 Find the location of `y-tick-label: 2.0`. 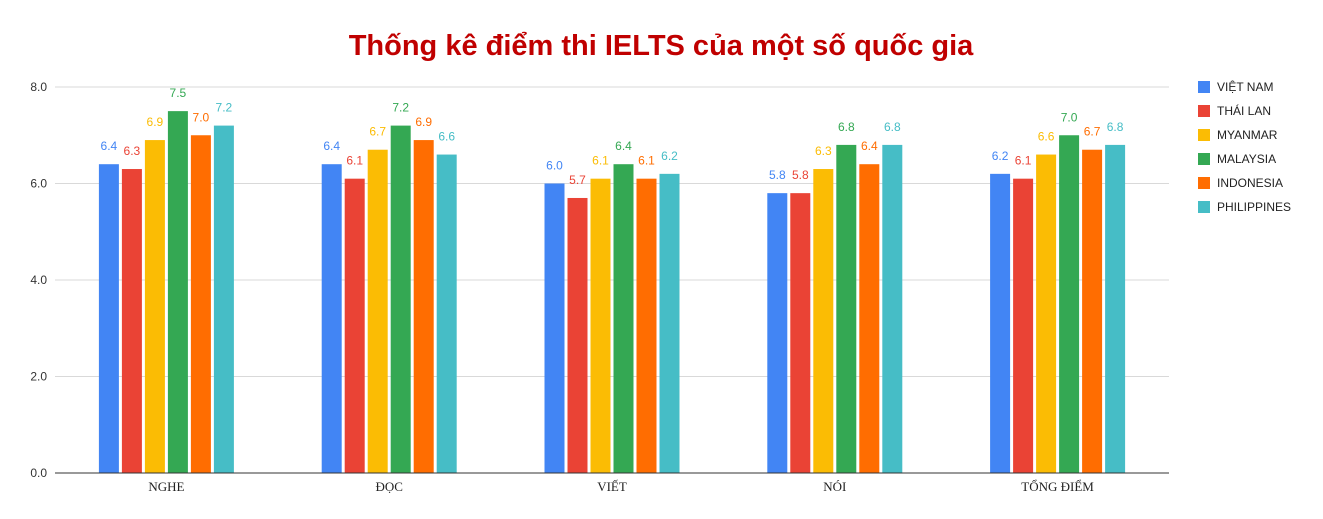

y-tick-label: 2.0 is located at coordinates (38, 377).